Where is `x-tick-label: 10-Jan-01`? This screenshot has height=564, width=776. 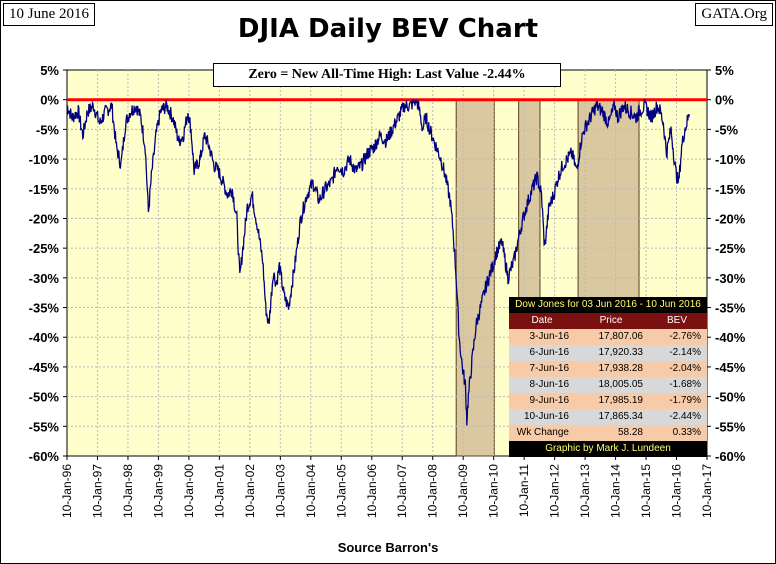 x-tick-label: 10-Jan-01 is located at coordinates (219, 491).